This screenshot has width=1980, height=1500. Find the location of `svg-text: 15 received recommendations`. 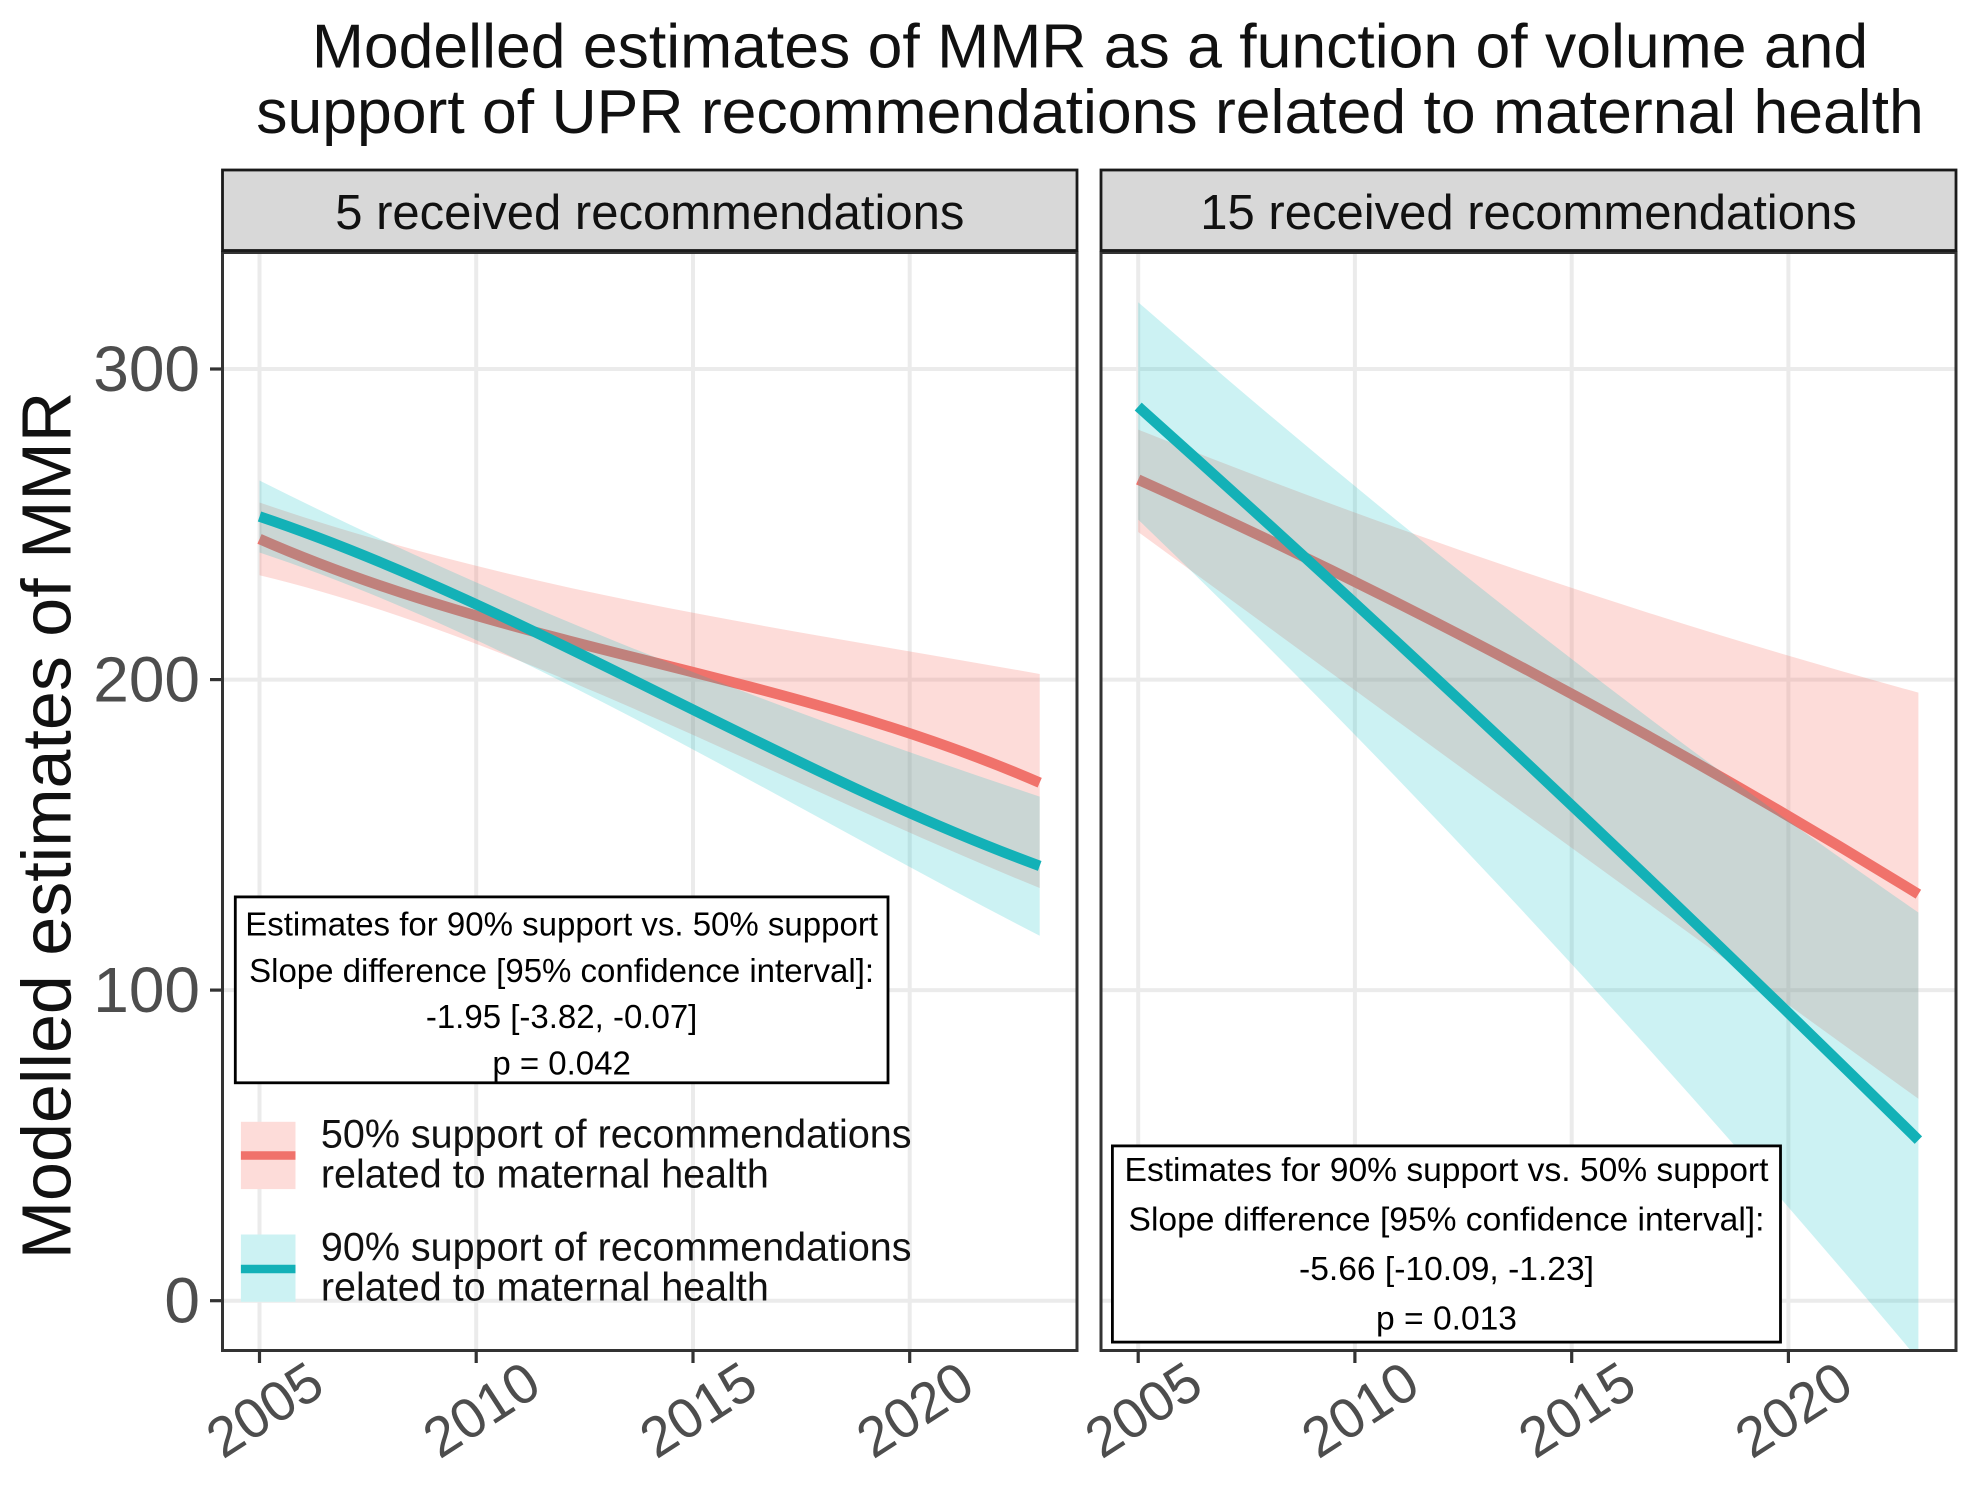

svg-text: 15 received recommendations is located at coordinates (1528, 213).